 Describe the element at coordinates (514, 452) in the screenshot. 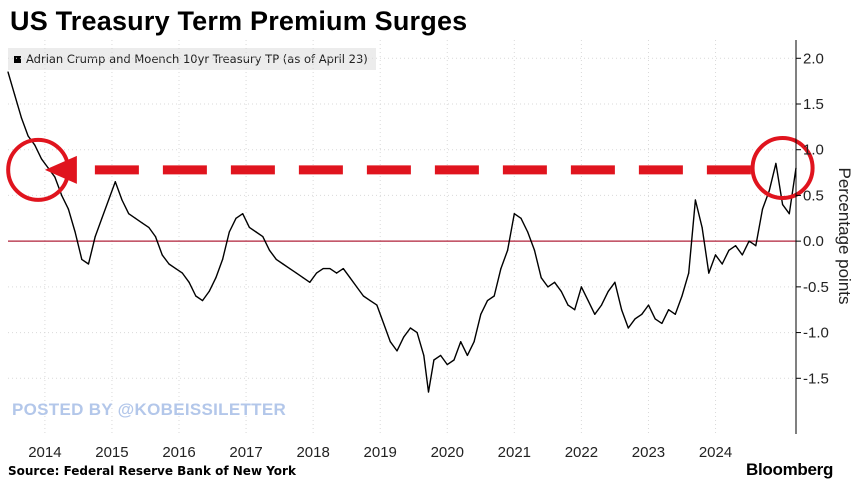

I see `x-tick-label: 2021` at that location.